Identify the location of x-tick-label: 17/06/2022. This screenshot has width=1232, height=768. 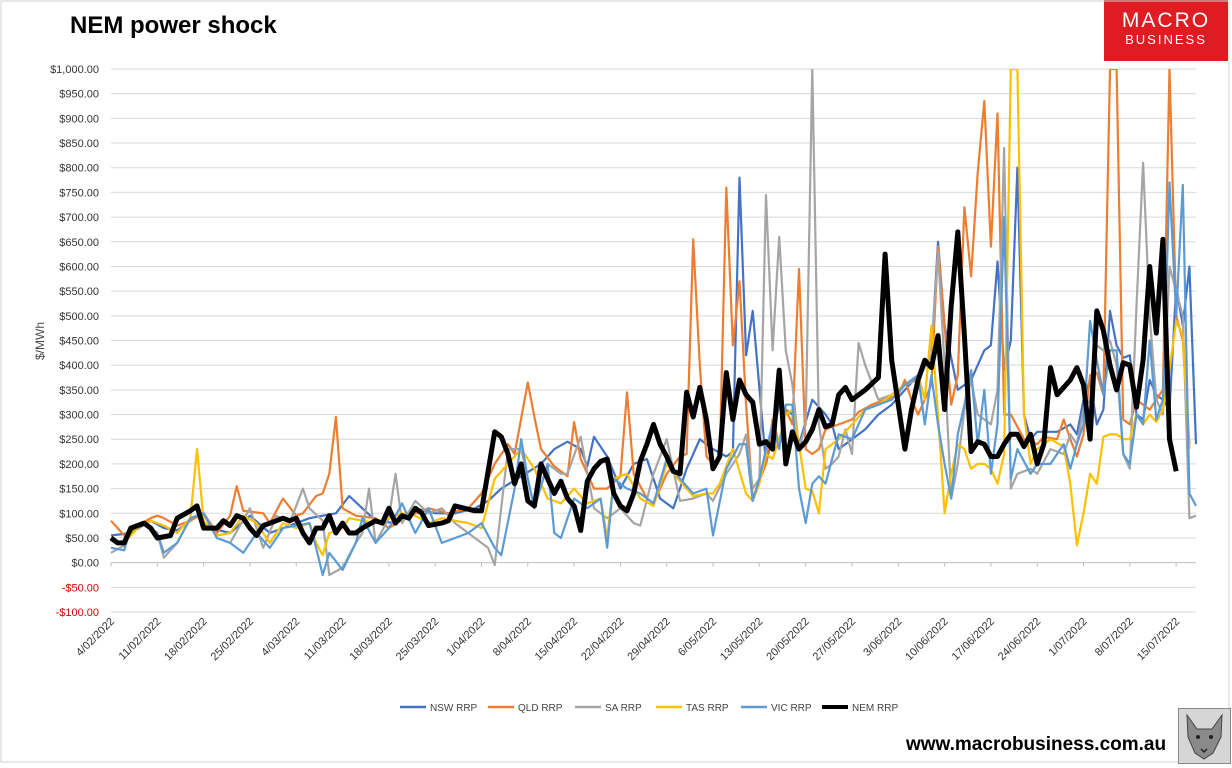
(973, 639).